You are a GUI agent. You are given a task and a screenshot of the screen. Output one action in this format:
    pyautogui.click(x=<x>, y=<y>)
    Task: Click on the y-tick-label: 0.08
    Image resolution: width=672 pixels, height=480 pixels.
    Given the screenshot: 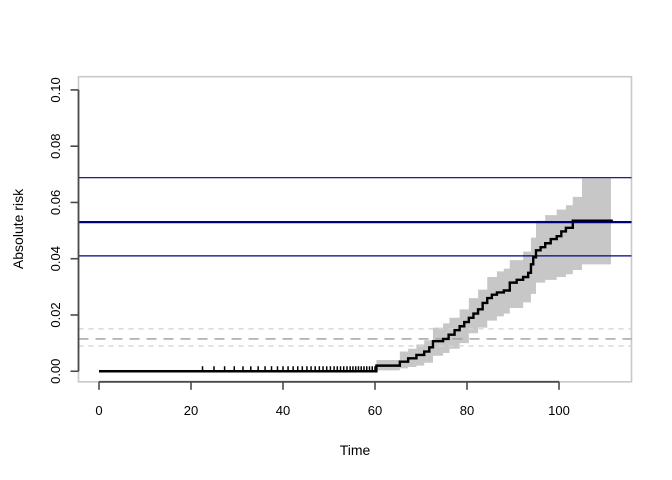 What is the action you would take?
    pyautogui.click(x=55, y=146)
    